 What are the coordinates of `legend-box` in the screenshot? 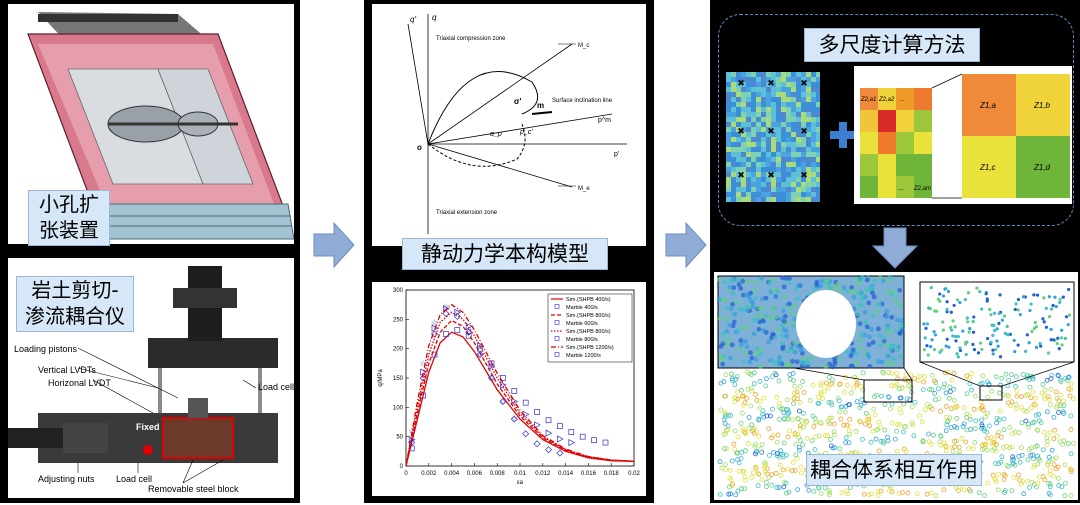 It's located at (590, 328).